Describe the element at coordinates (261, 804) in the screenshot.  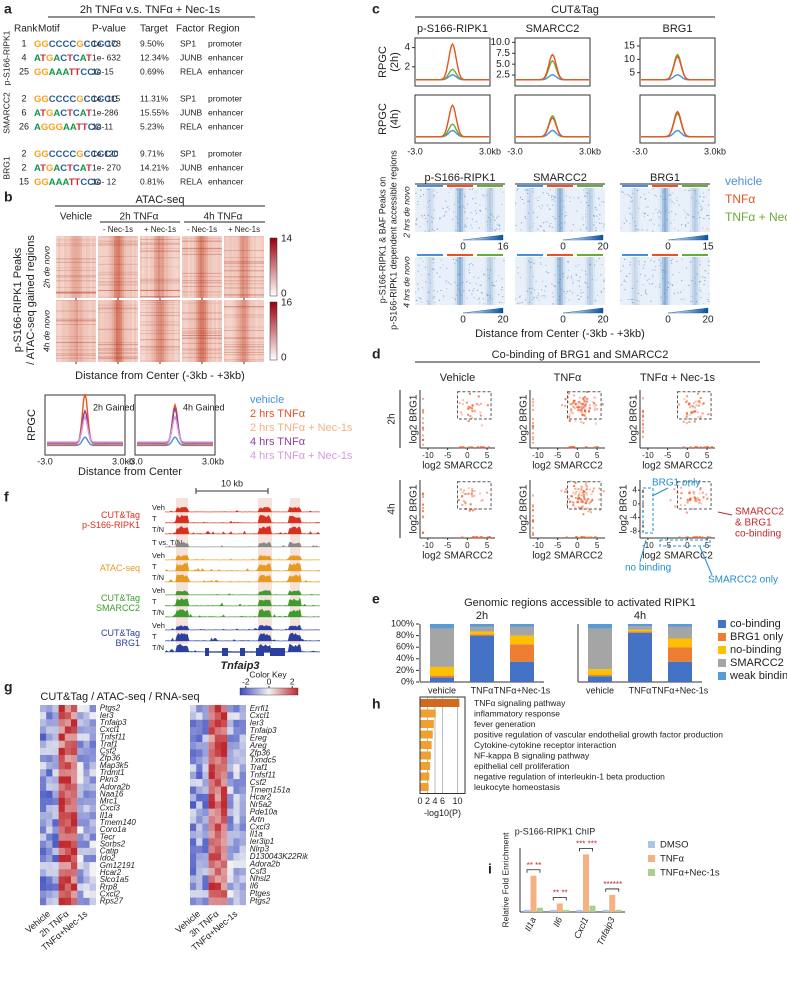
I see `gene-label: Nr5a2` at that location.